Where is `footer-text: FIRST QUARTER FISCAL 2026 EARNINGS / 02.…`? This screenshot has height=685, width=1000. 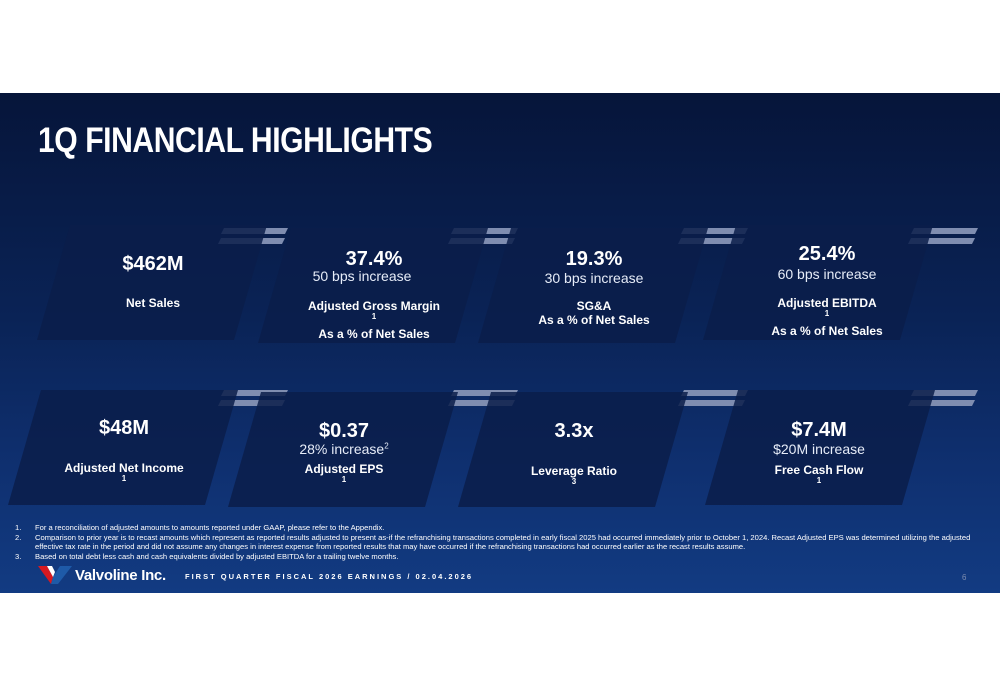
footer-text: FIRST QUARTER FISCAL 2026 EARNINGS / 02.… is located at coordinates (329, 576).